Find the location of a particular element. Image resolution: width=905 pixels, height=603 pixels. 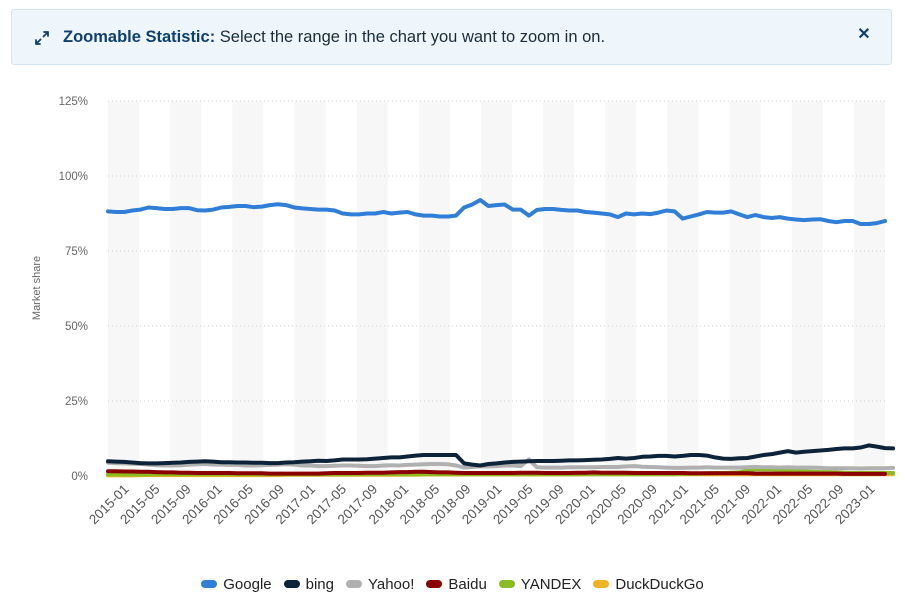

y-tick-label: 25% is located at coordinates (76, 402).